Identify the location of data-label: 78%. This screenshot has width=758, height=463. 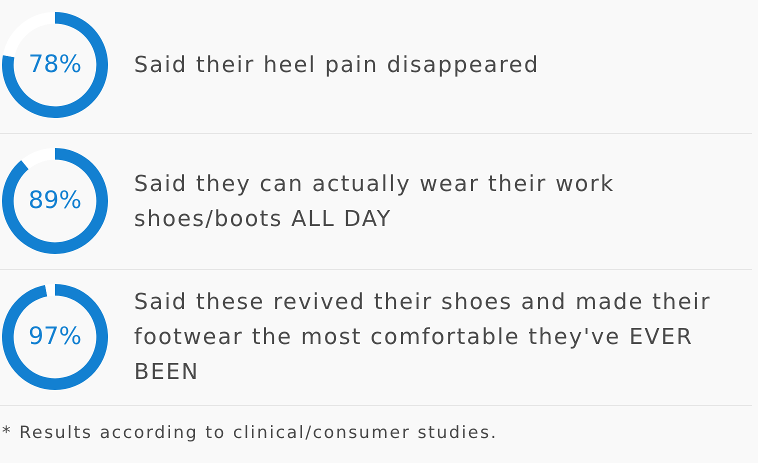
(55, 64).